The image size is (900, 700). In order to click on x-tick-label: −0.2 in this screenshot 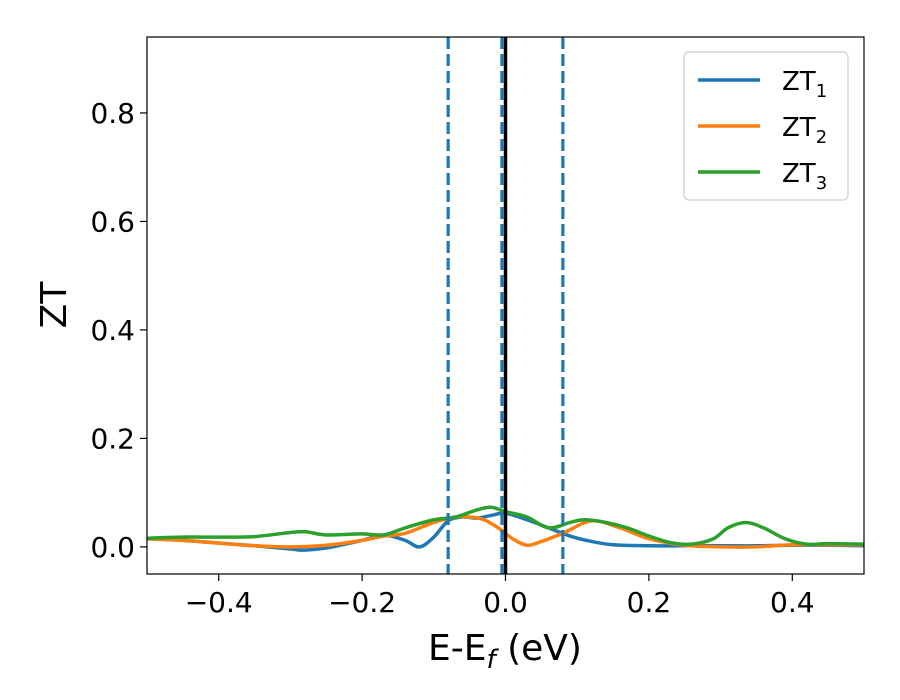, I will do `click(362, 602)`.